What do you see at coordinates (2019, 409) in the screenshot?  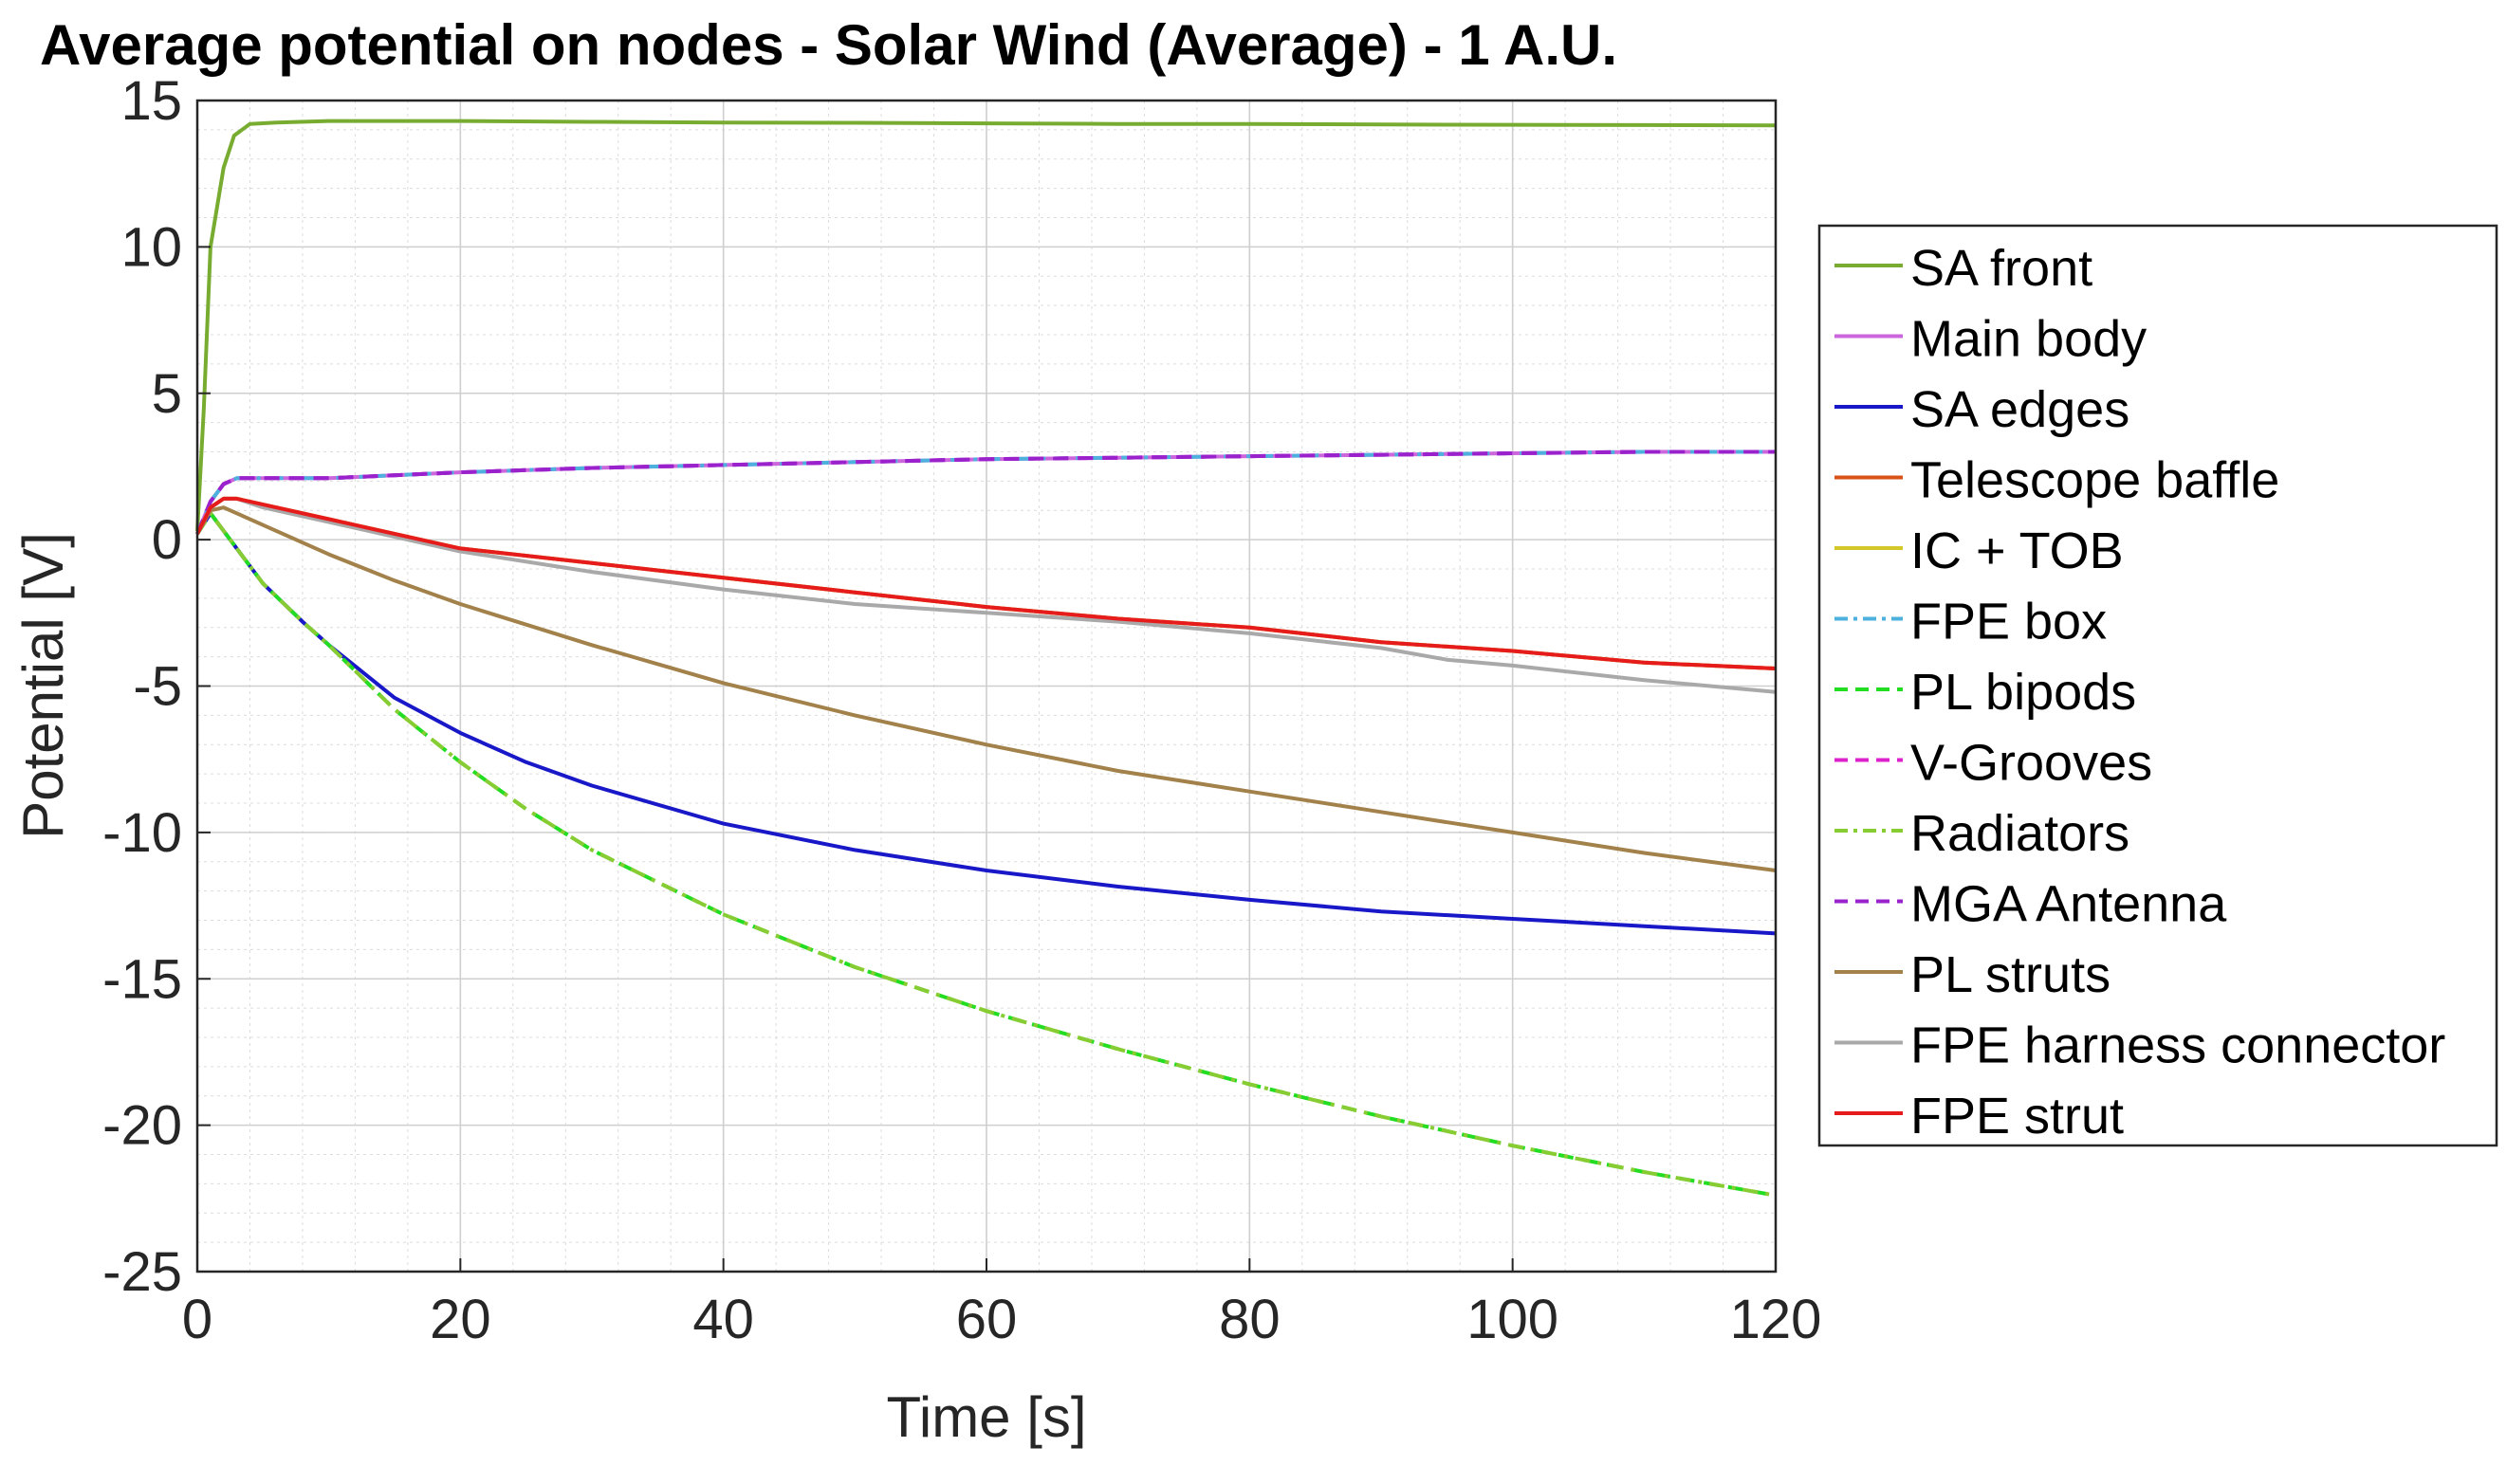 I see `legend-label-sa-edges: SA edges` at bounding box center [2019, 409].